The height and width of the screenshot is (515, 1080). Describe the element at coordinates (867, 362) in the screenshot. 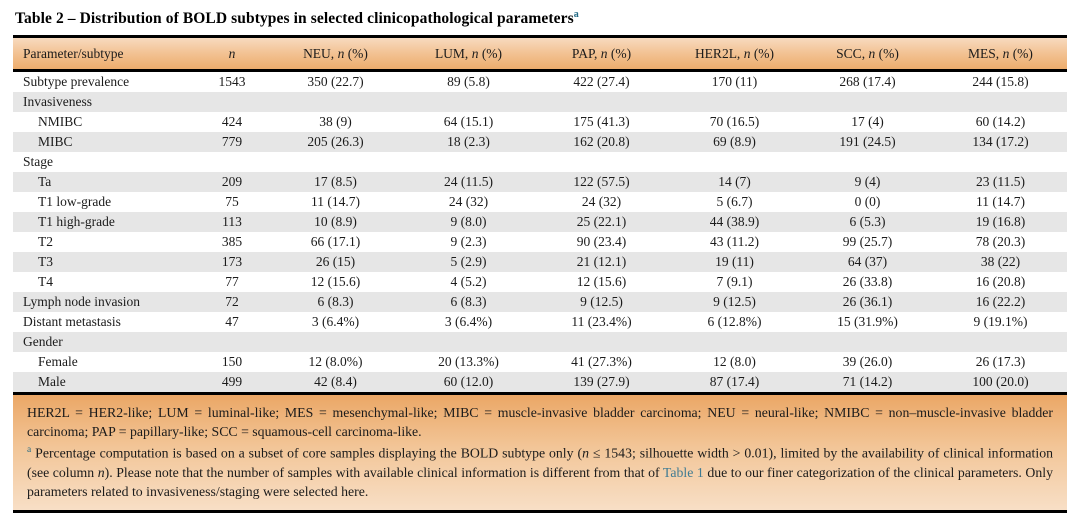

I see `cell-value: 39 (26.0)` at that location.